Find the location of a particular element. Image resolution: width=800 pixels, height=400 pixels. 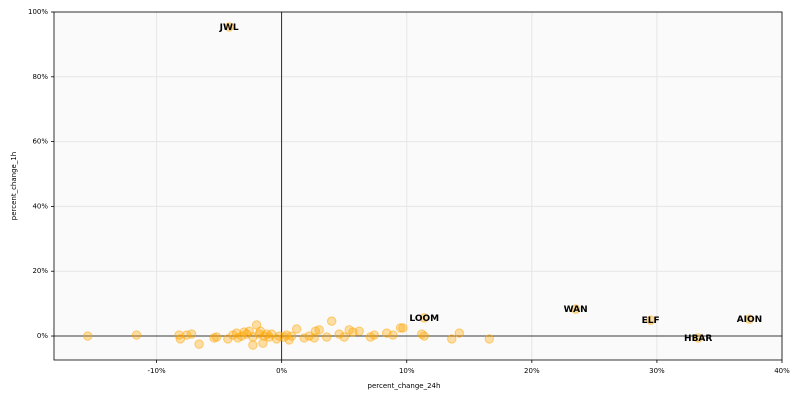

x-tick-label: 30% is located at coordinates (657, 371).